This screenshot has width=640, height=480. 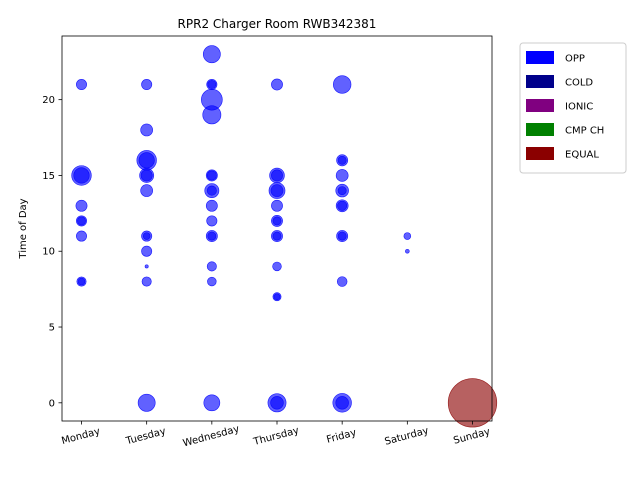 What do you see at coordinates (52, 403) in the screenshot?
I see `y-tick-label: 0` at bounding box center [52, 403].